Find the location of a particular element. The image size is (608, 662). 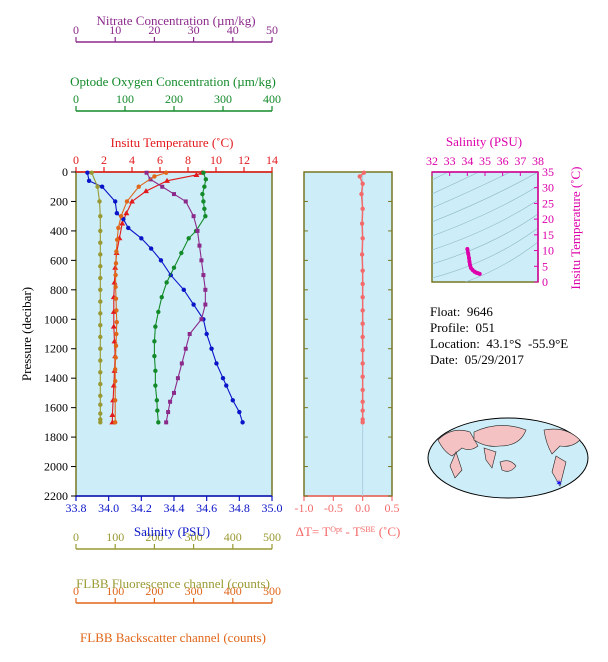

density-contours is located at coordinates (485, 227).